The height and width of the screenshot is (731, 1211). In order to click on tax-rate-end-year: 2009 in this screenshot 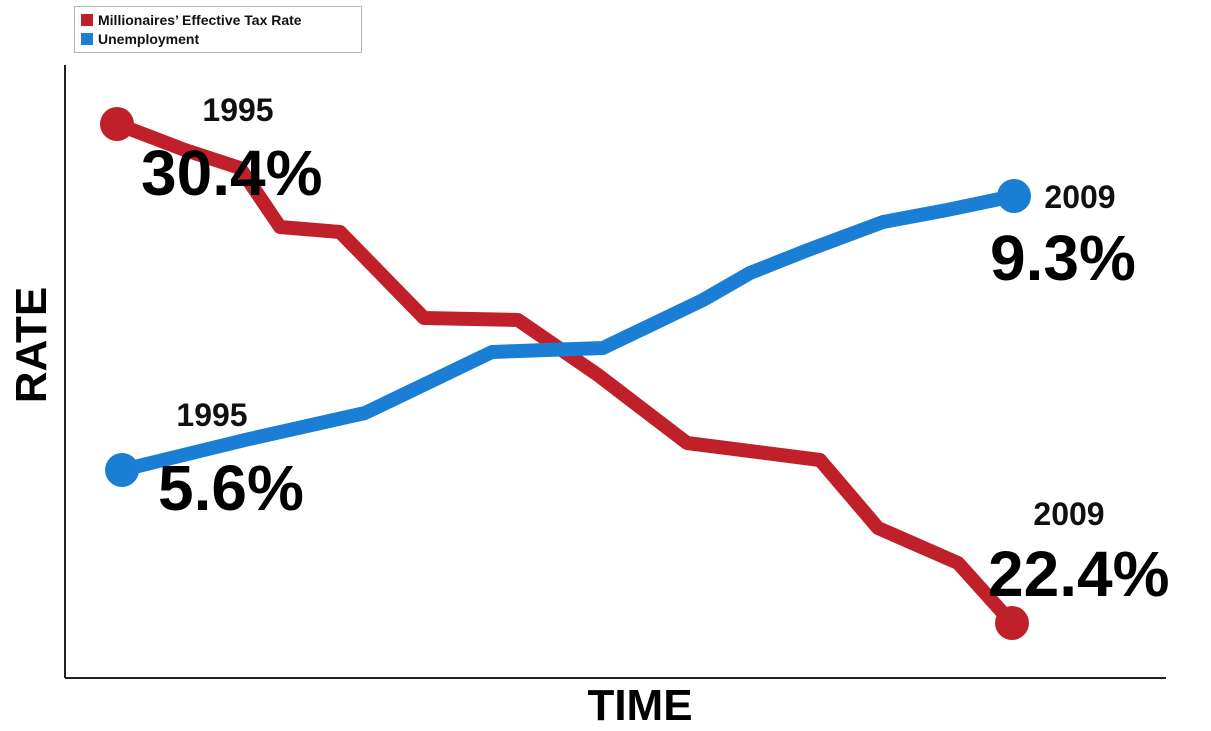, I will do `click(1068, 514)`.